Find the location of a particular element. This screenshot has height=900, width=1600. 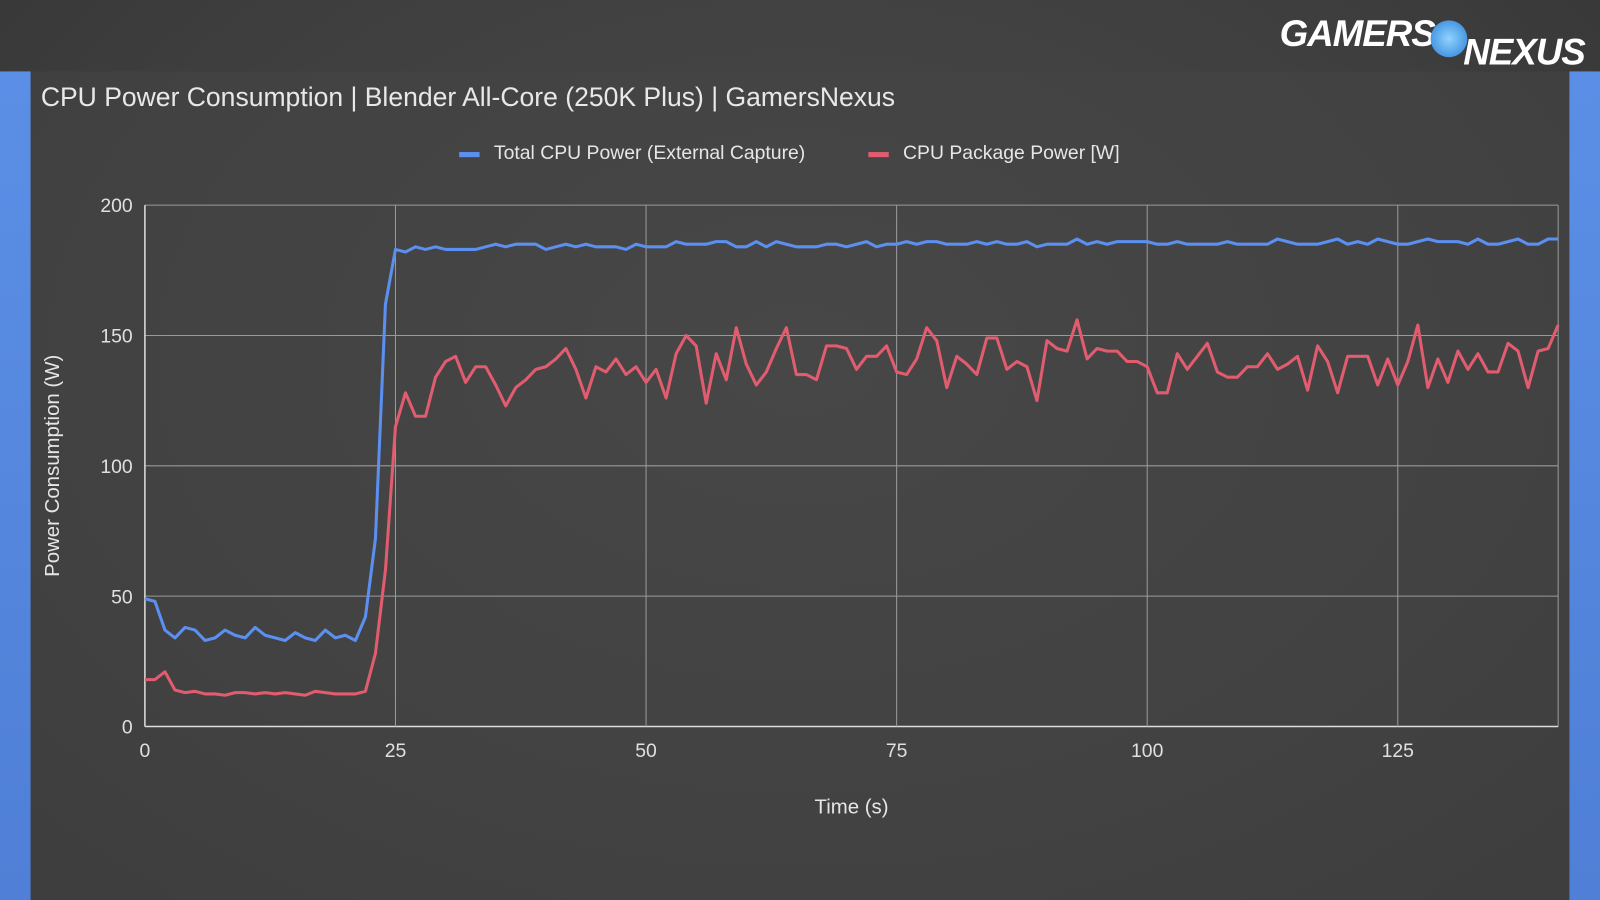

y-tick-label: 200 is located at coordinates (116, 206).